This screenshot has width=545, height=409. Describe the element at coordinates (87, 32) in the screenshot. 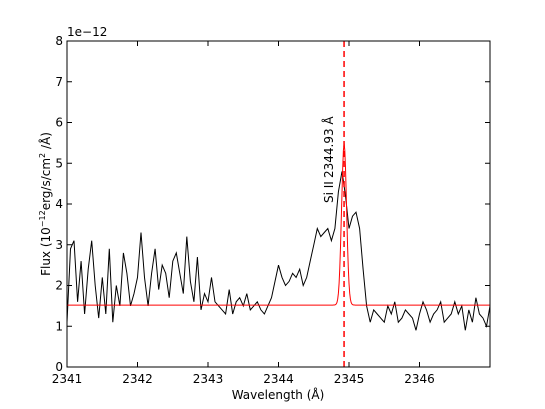

I see `offset-text: 1e−12` at that location.